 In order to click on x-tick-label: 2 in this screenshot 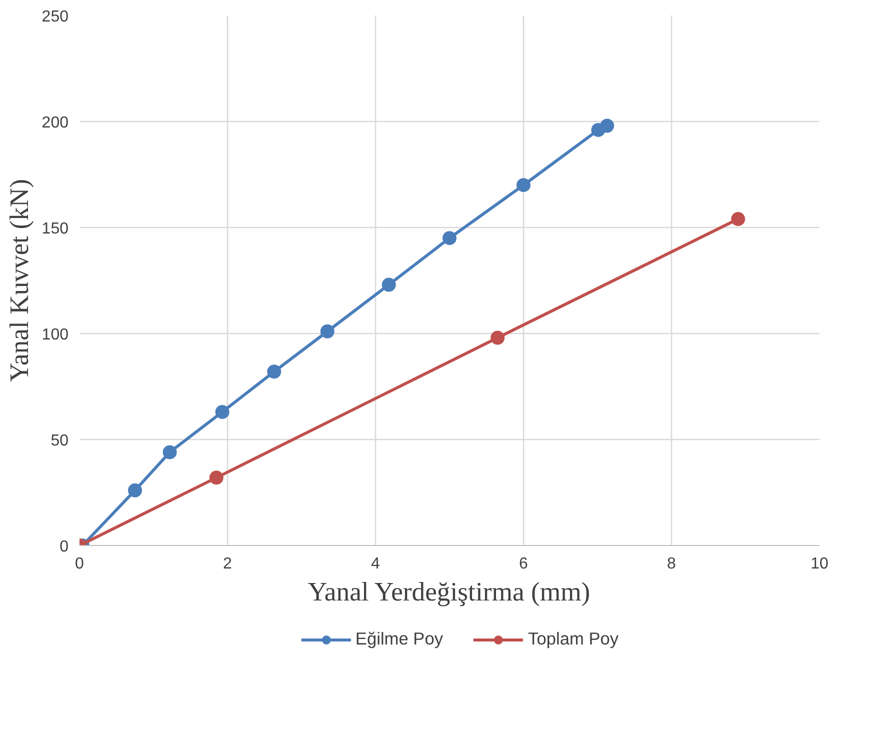, I will do `click(227, 564)`.